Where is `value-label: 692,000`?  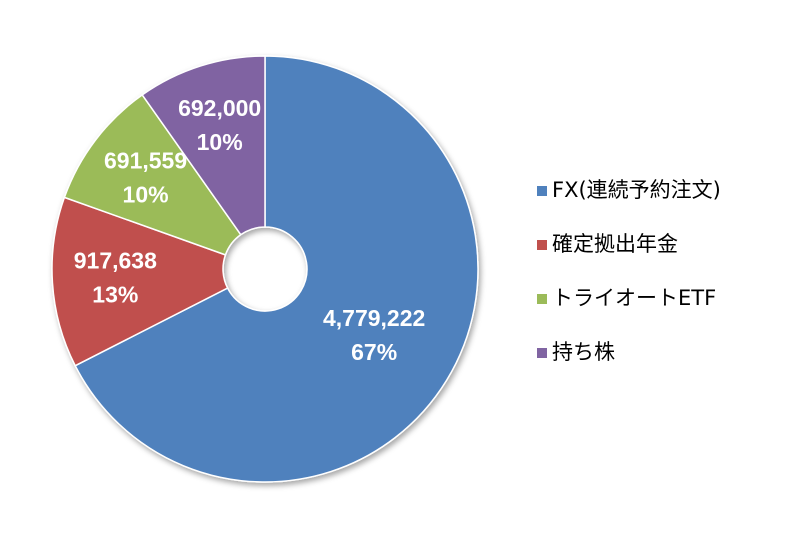
value-label: 692,000 is located at coordinates (219, 108).